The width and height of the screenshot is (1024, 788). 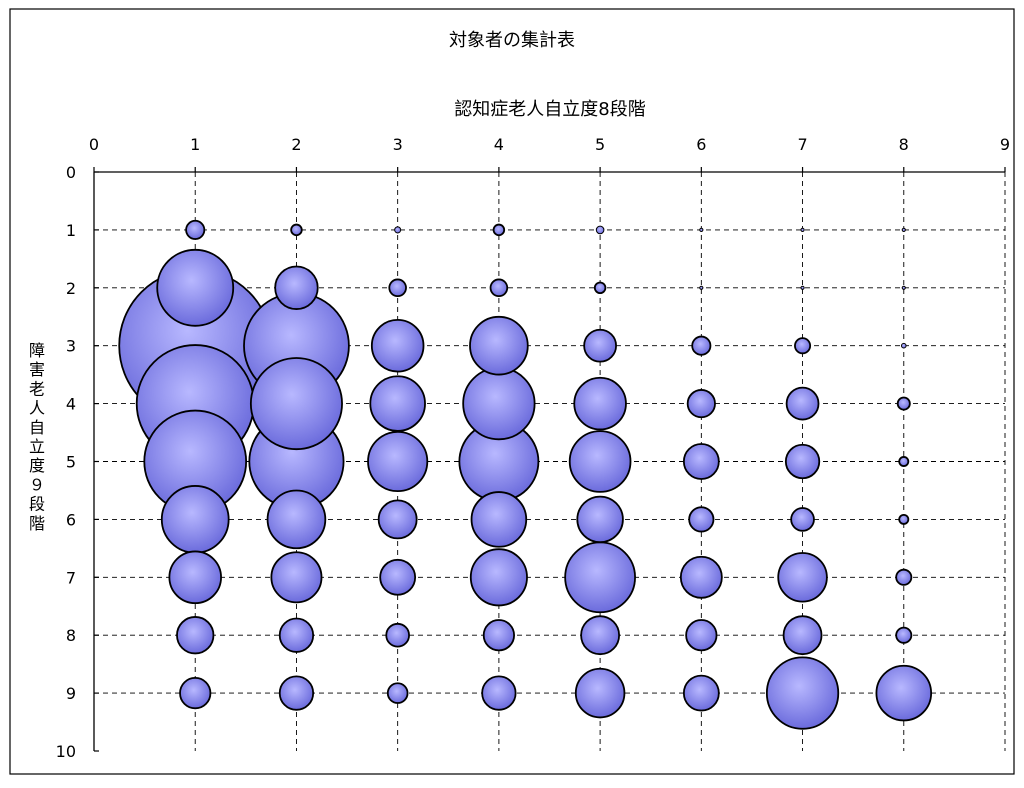 What do you see at coordinates (549, 144) in the screenshot?
I see `x-tick-labels: 0 1 2 3 4 5 6 7 8 9` at bounding box center [549, 144].